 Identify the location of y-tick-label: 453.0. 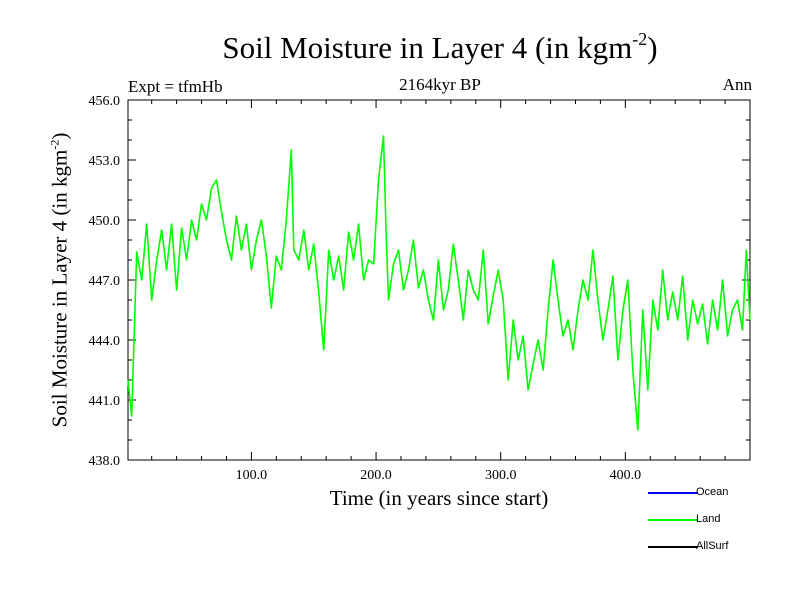
(105, 161).